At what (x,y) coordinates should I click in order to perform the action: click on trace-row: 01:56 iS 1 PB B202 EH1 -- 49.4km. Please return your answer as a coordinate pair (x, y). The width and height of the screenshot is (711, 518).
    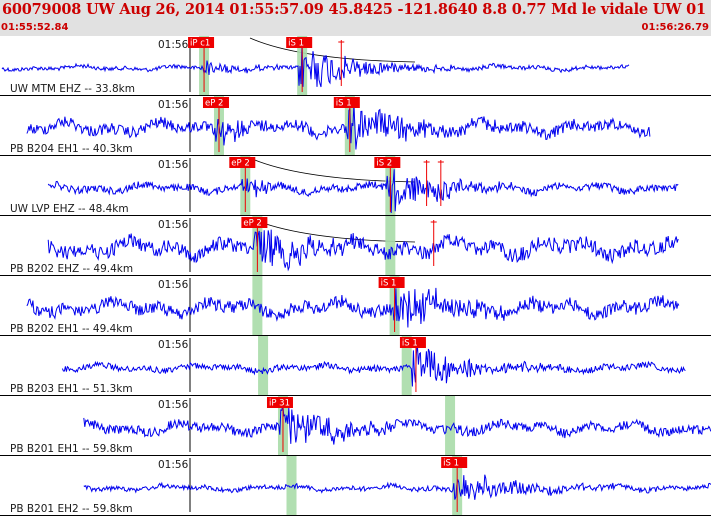
    Looking at the image, I should click on (355, 306).